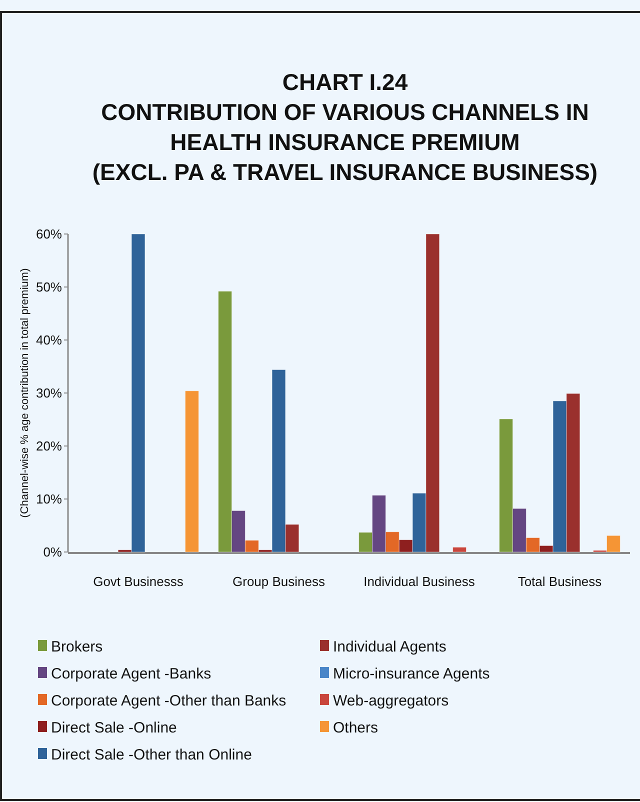 The image size is (640, 802). What do you see at coordinates (49, 340) in the screenshot?
I see `y-tick-label: 40%` at bounding box center [49, 340].